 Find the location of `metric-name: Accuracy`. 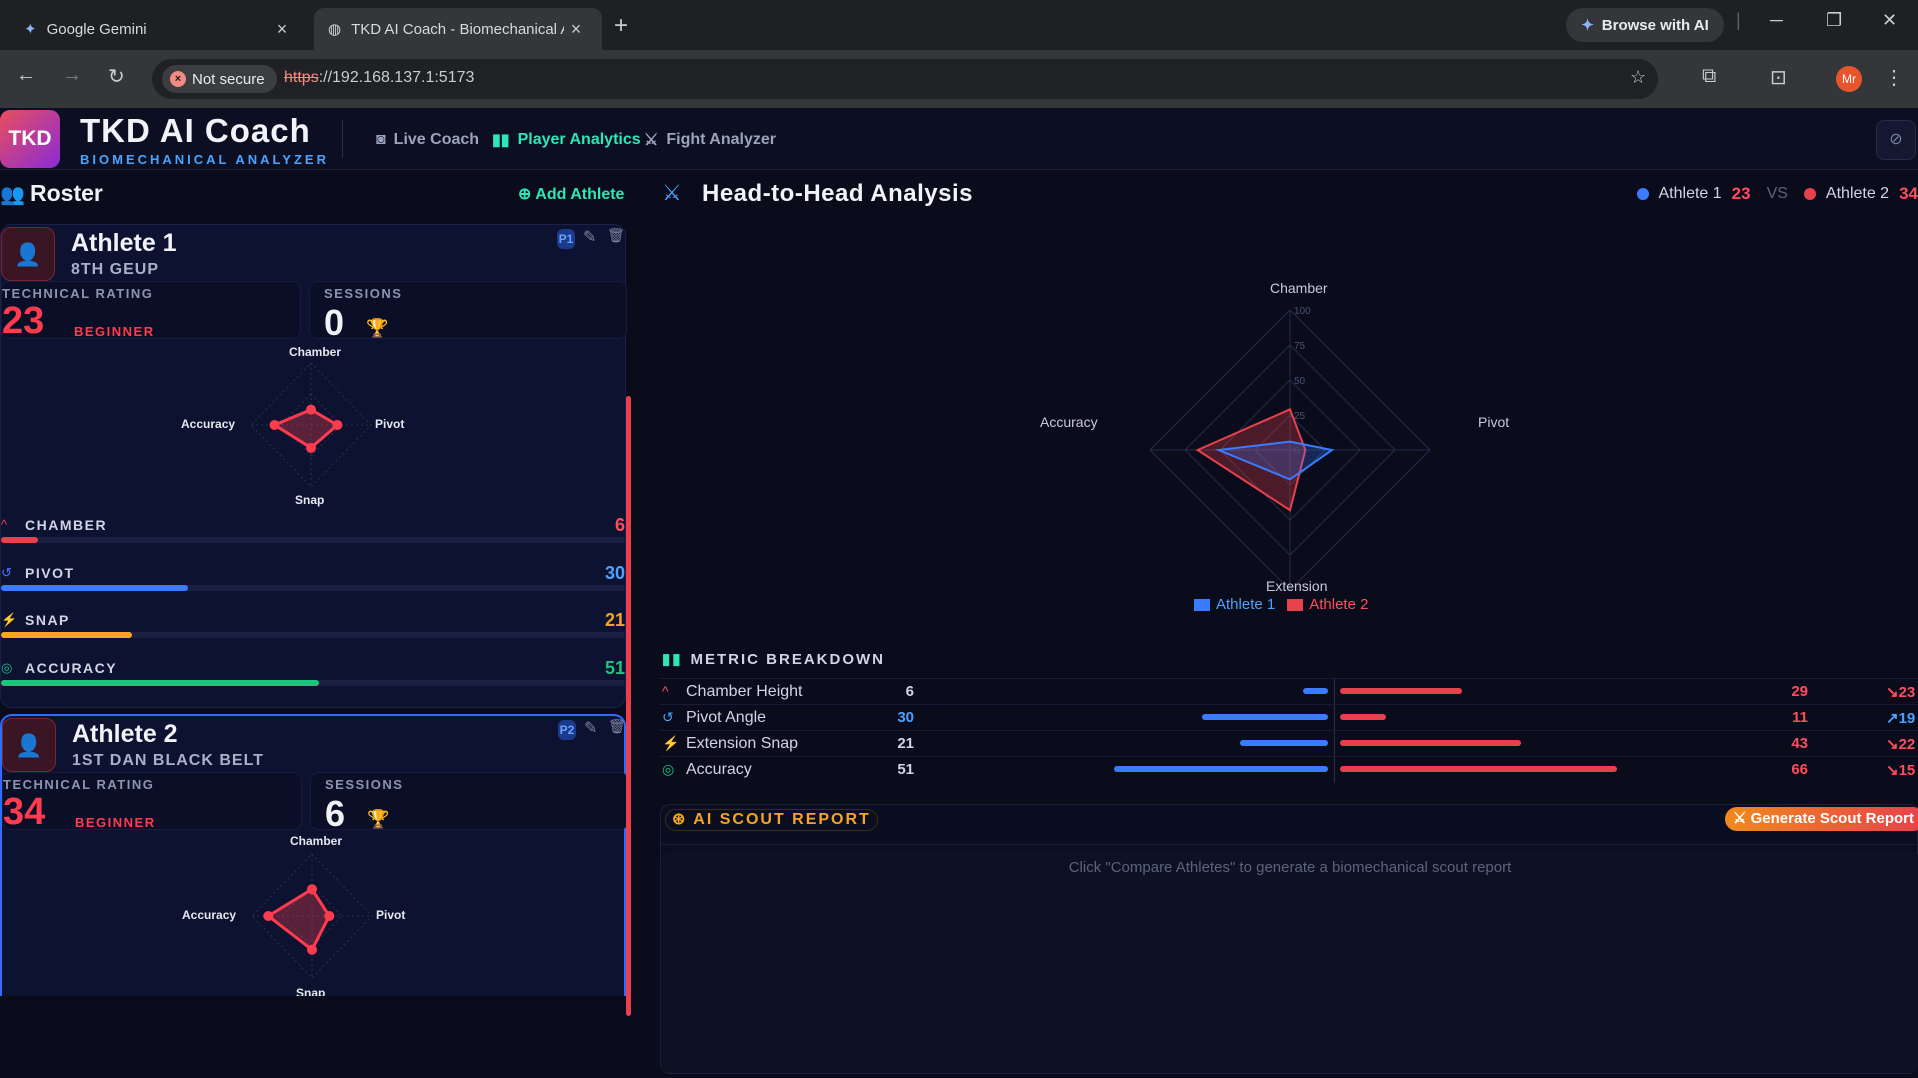

metric-name: Accuracy is located at coordinates (719, 769).